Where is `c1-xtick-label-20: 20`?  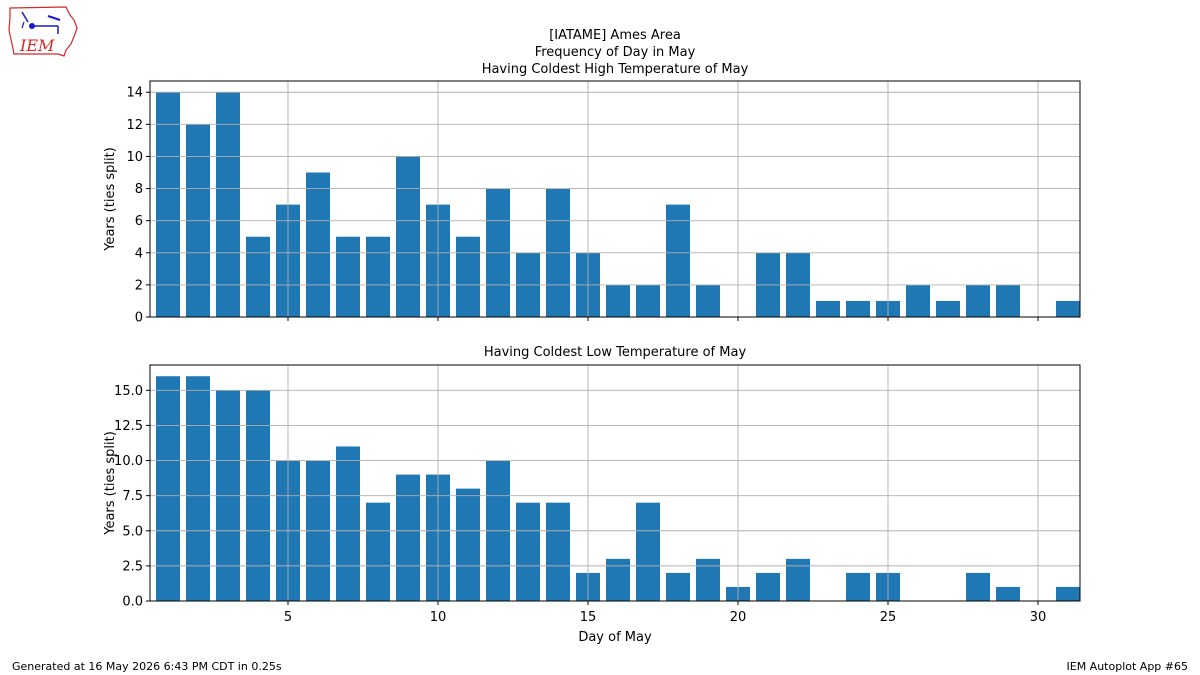 c1-xtick-label-20: 20 is located at coordinates (738, 617).